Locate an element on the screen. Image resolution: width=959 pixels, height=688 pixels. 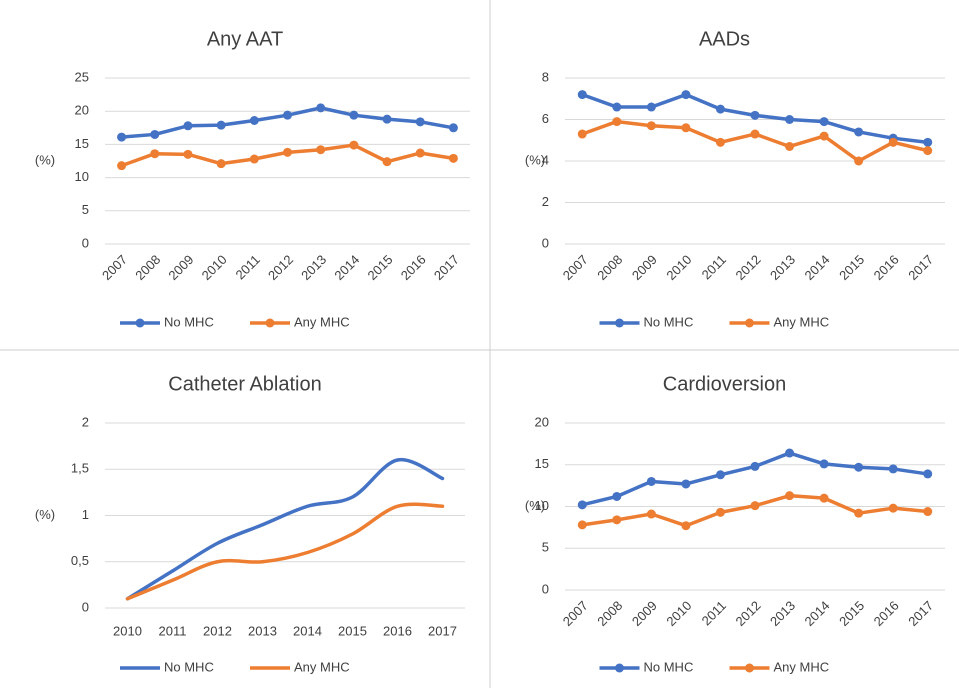
y-tick-label: 5 is located at coordinates (85, 209).